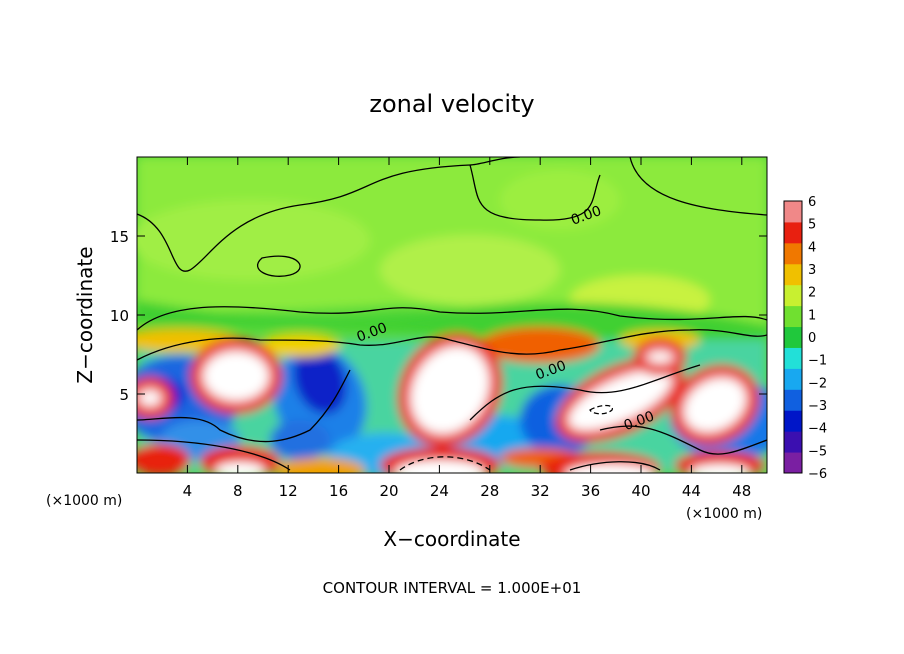 The height and width of the screenshot is (654, 904). I want to click on x-tick-label: 28, so click(489, 491).